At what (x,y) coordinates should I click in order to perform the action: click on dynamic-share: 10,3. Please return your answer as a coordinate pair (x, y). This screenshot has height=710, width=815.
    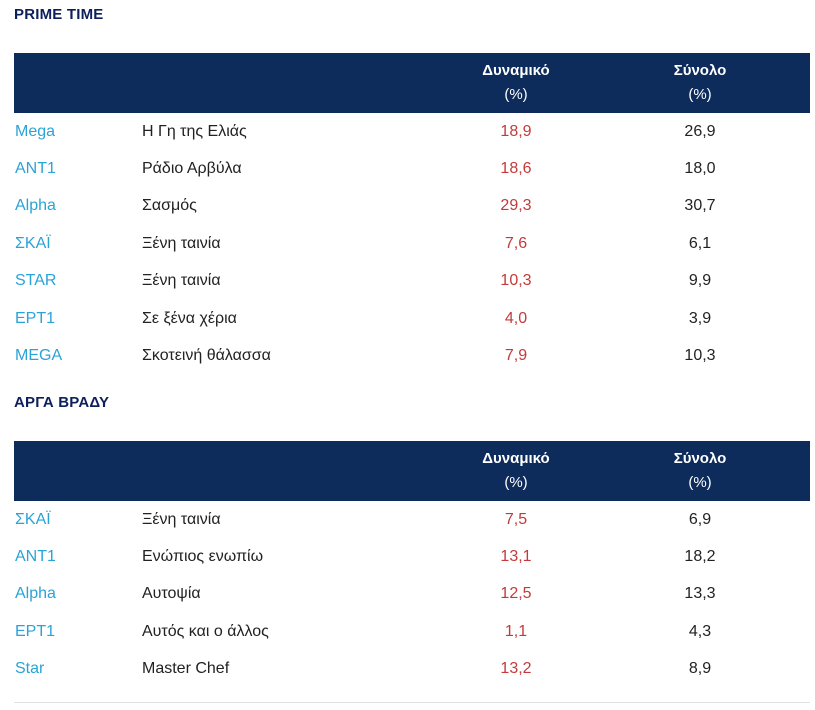
    Looking at the image, I should click on (516, 281).